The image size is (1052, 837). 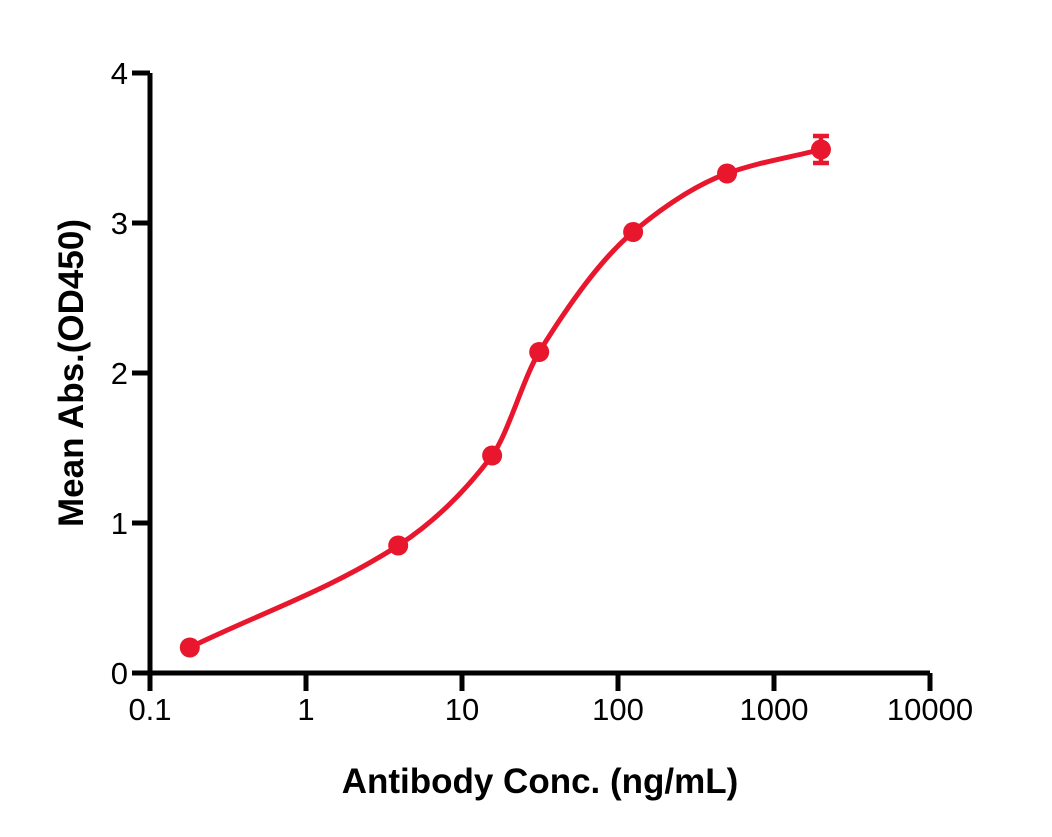 I want to click on x-tick-label: 1, so click(x=305, y=709).